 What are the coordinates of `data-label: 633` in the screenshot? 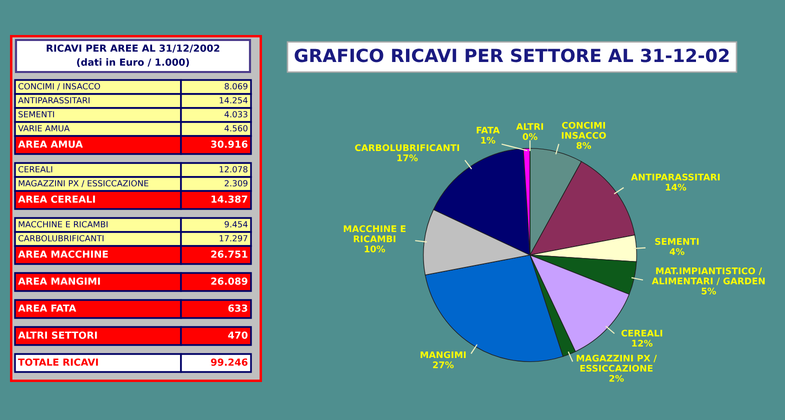 It's located at (238, 308).